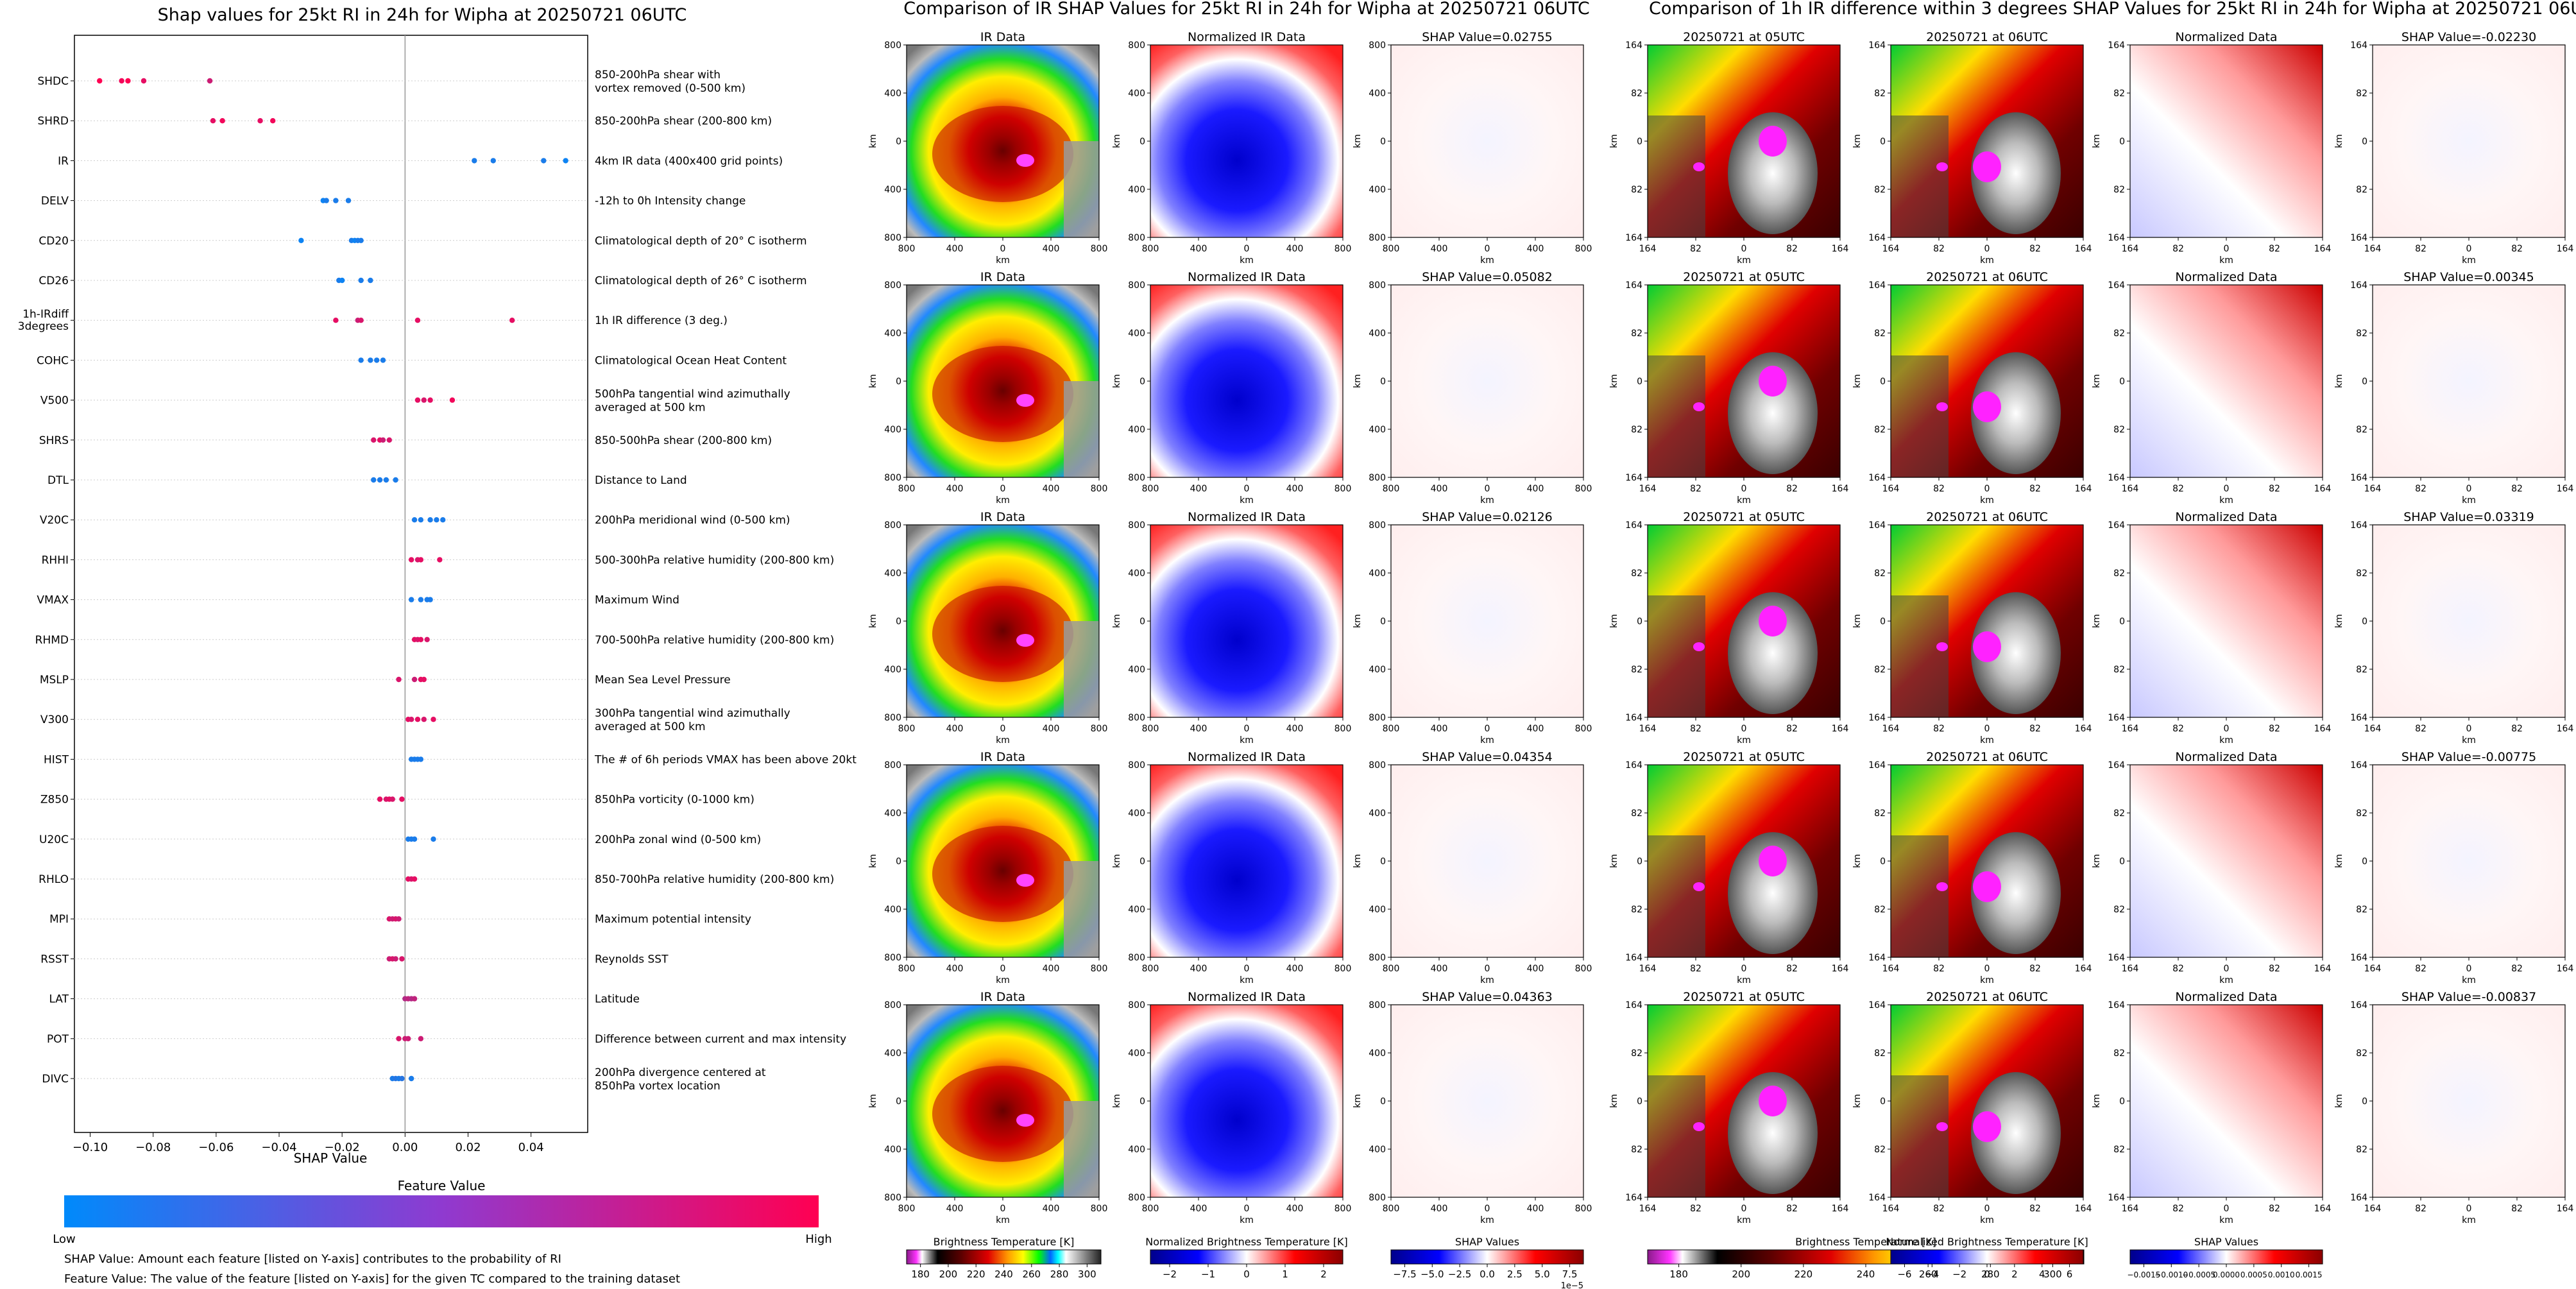 The image size is (2576, 1289). I want to click on x-tick-label: −0.04, so click(278, 1147).